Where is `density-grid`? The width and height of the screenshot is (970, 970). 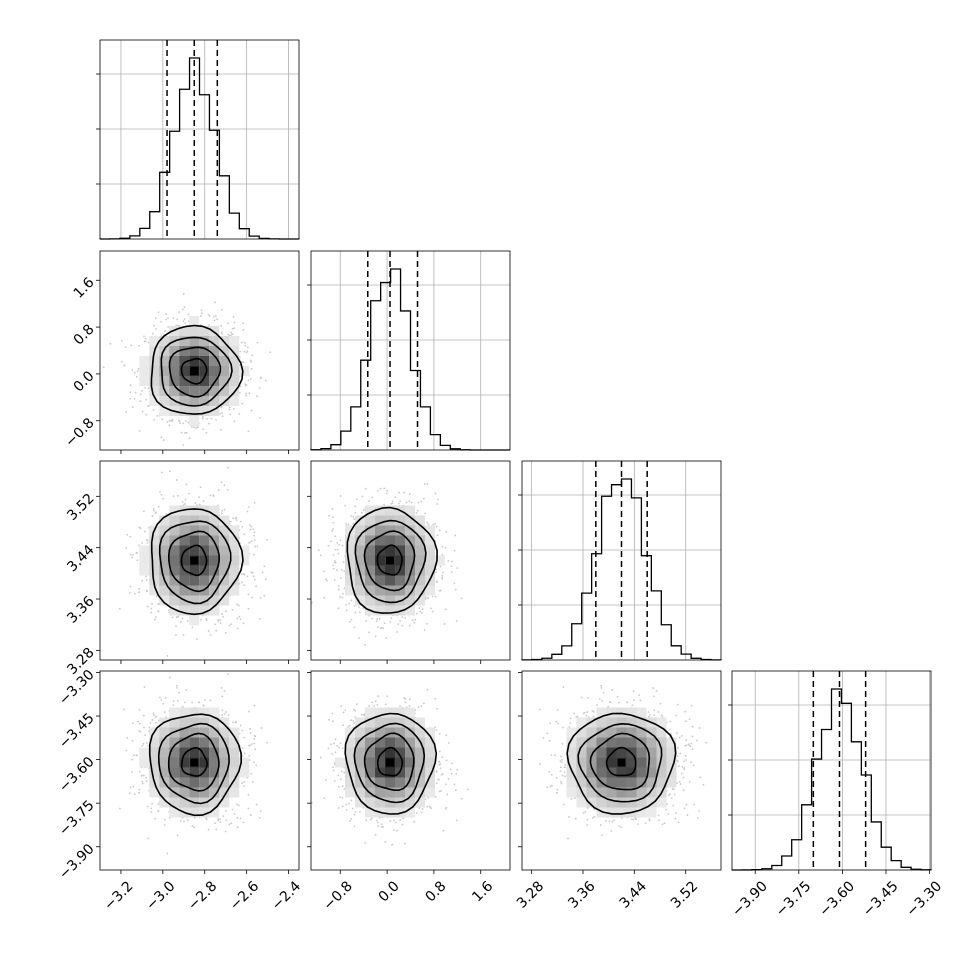 density-grid is located at coordinates (395, 560).